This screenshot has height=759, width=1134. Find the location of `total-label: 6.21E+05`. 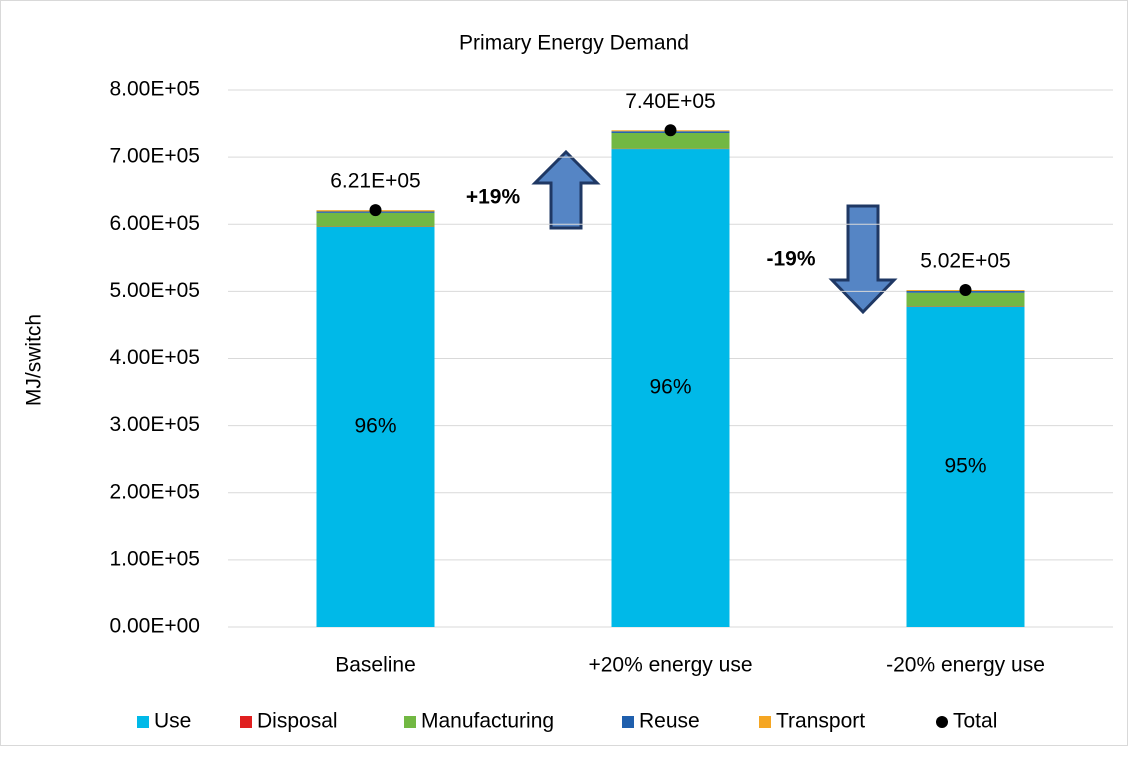

total-label: 6.21E+05 is located at coordinates (375, 181).